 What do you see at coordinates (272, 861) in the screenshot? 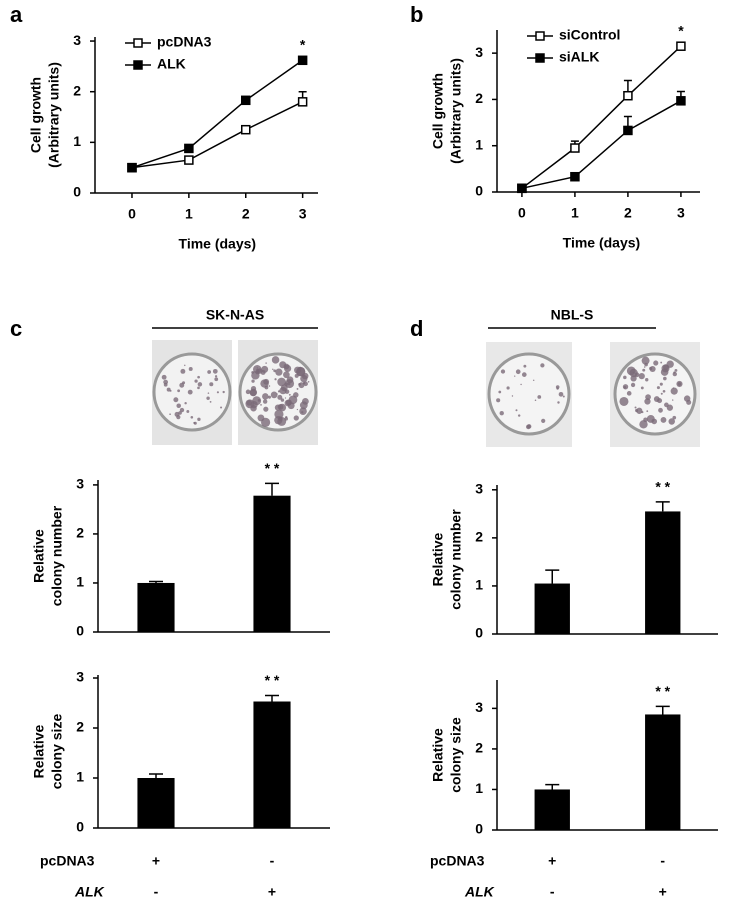
I see `condition-value: -` at bounding box center [272, 861].